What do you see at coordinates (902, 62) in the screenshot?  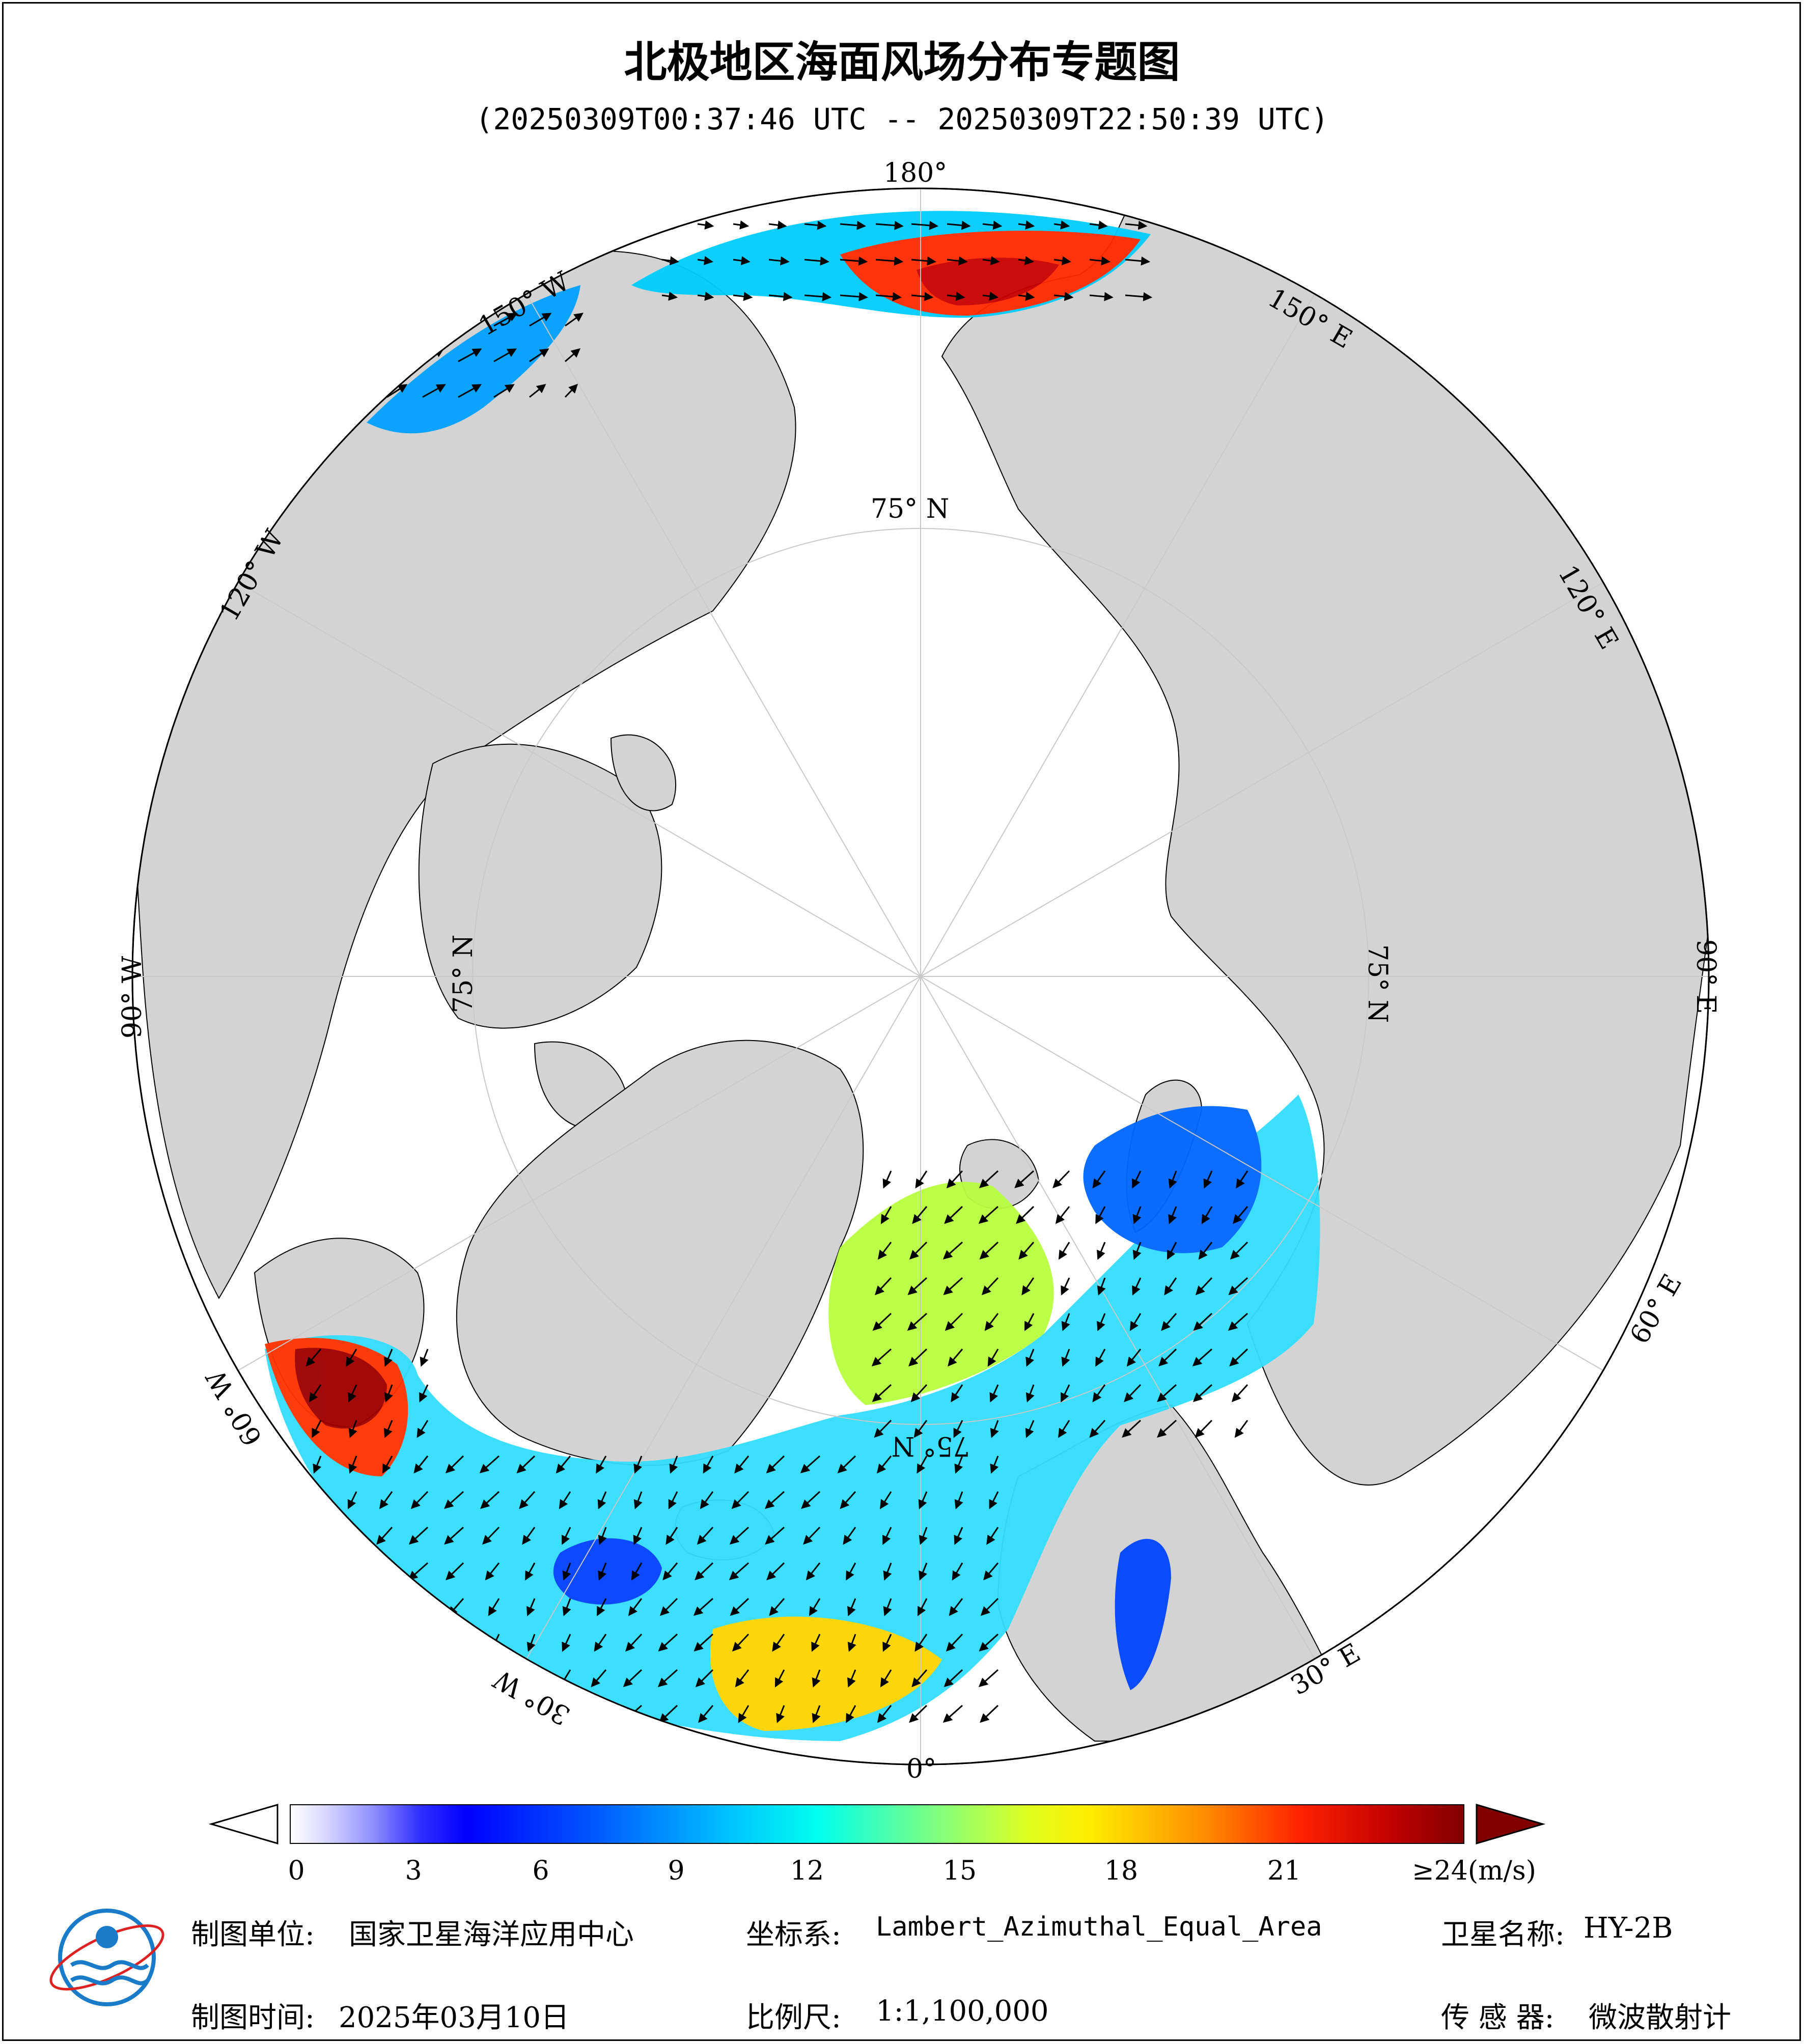 I see `map-title: 北极地区海面风场分布专题图` at bounding box center [902, 62].